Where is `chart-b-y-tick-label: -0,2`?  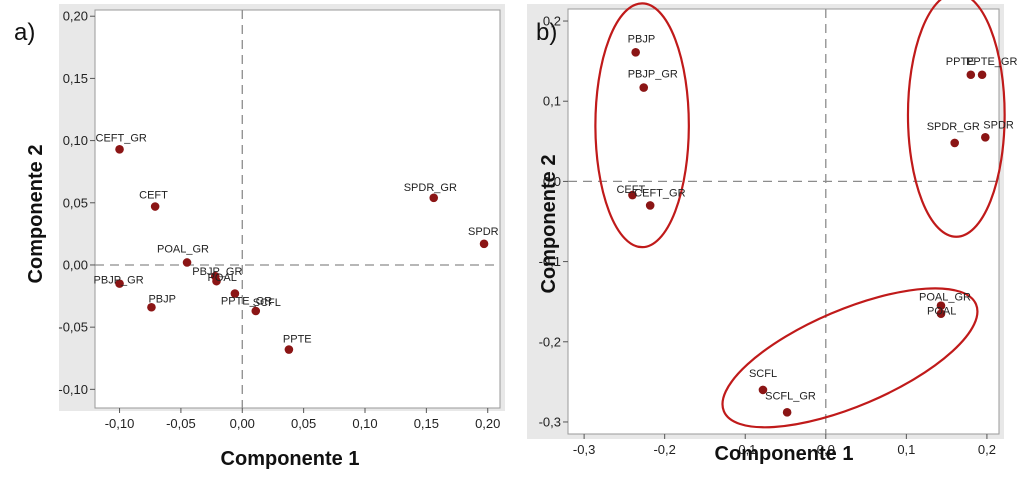
chart-b-y-tick-label: -0,2 is located at coordinates (550, 341).